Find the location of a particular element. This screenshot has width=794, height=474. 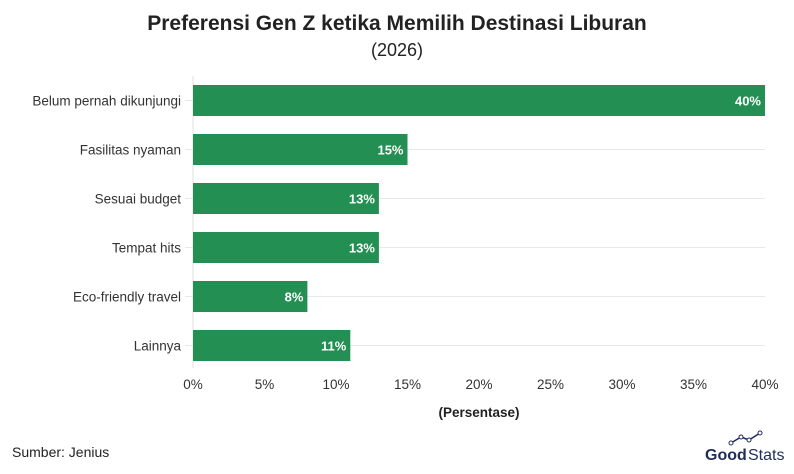

category-label: Tempat hits is located at coordinates (146, 248).